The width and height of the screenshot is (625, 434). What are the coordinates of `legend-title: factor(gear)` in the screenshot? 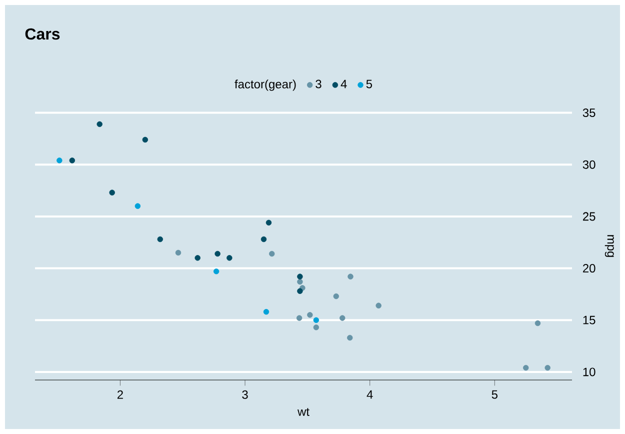 It's located at (265, 85).